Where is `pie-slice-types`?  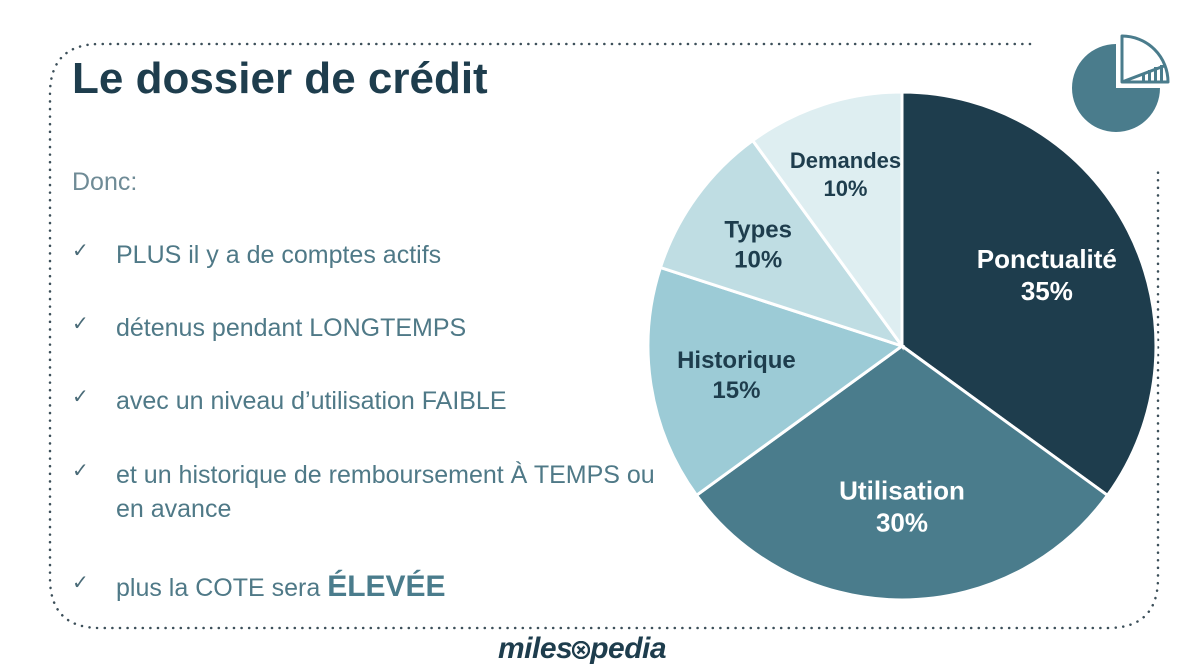
pie-slice-types is located at coordinates (782, 243).